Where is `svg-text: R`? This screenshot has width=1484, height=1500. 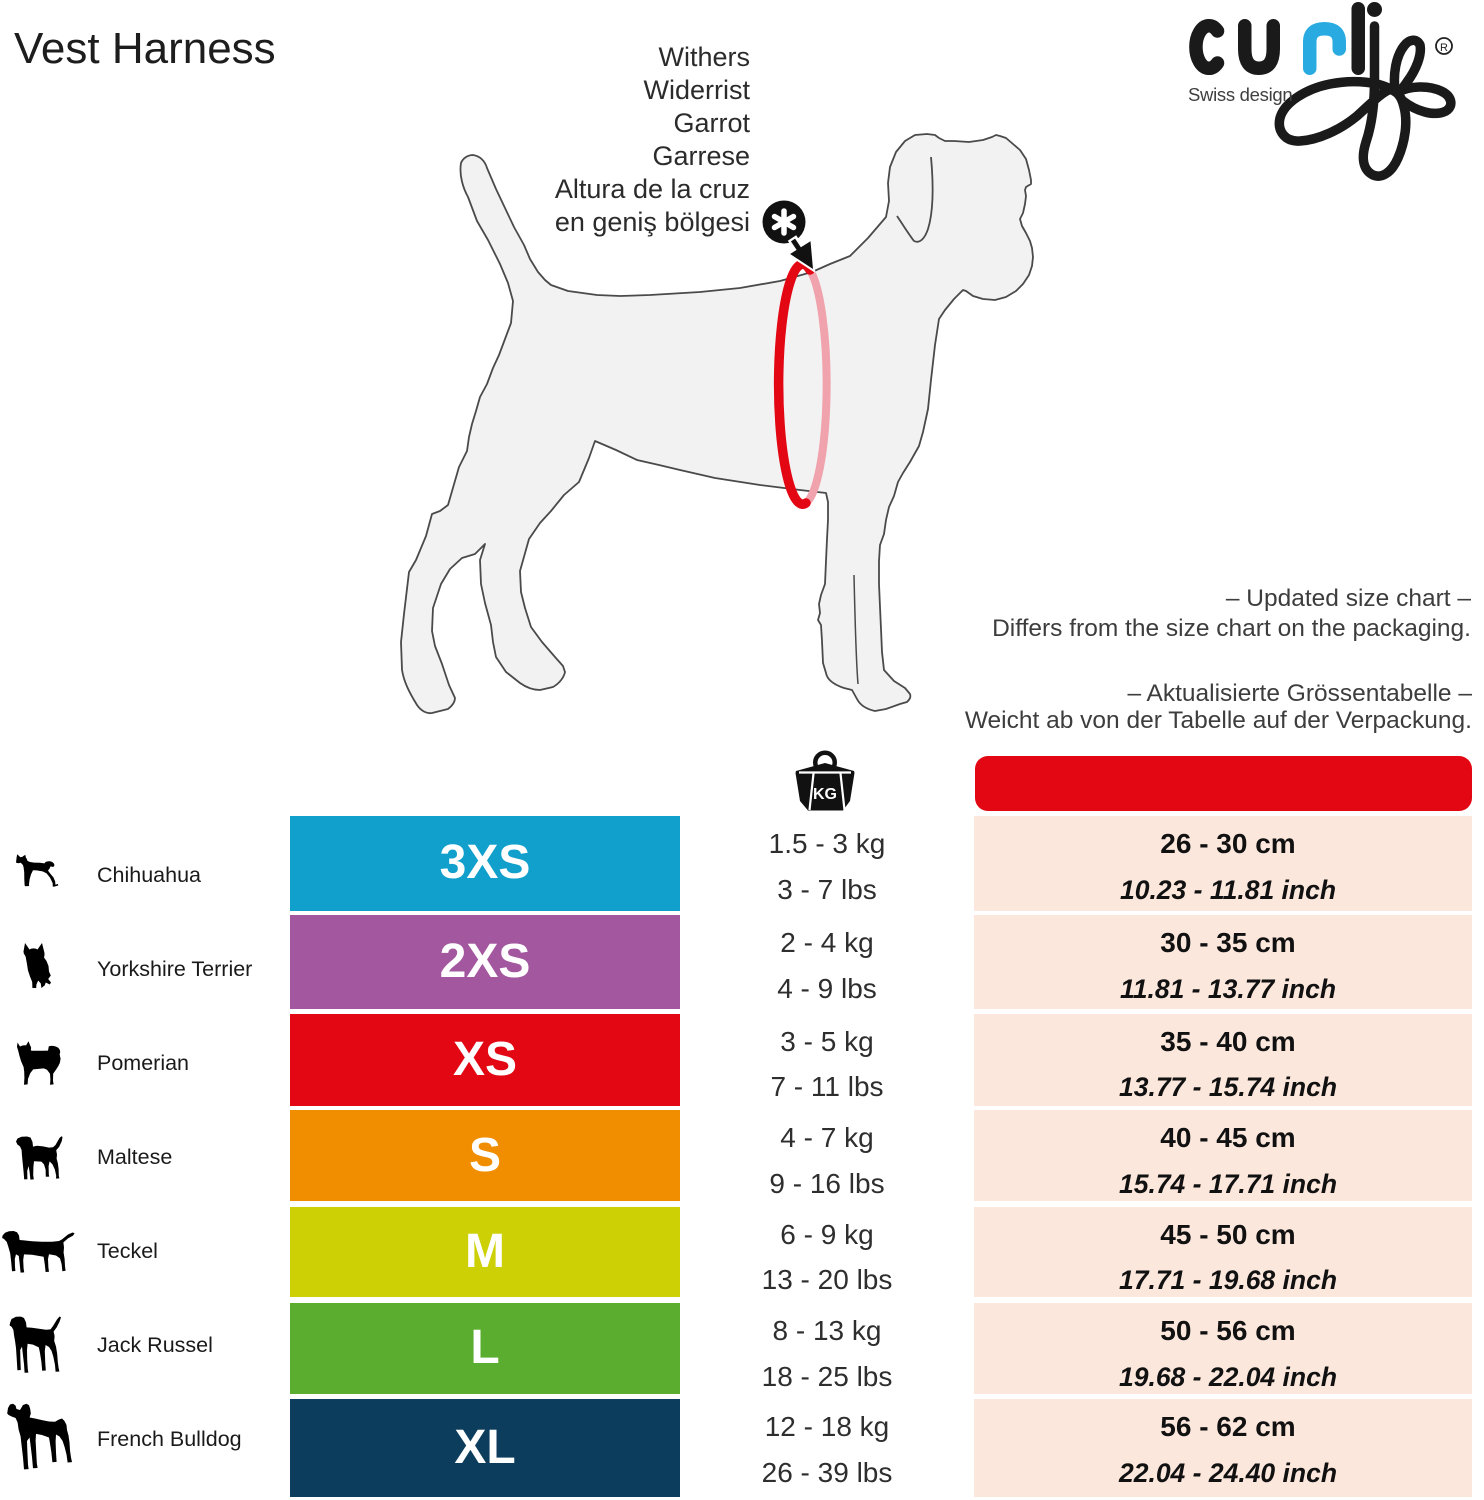
svg-text: R is located at coordinates (1444, 48).